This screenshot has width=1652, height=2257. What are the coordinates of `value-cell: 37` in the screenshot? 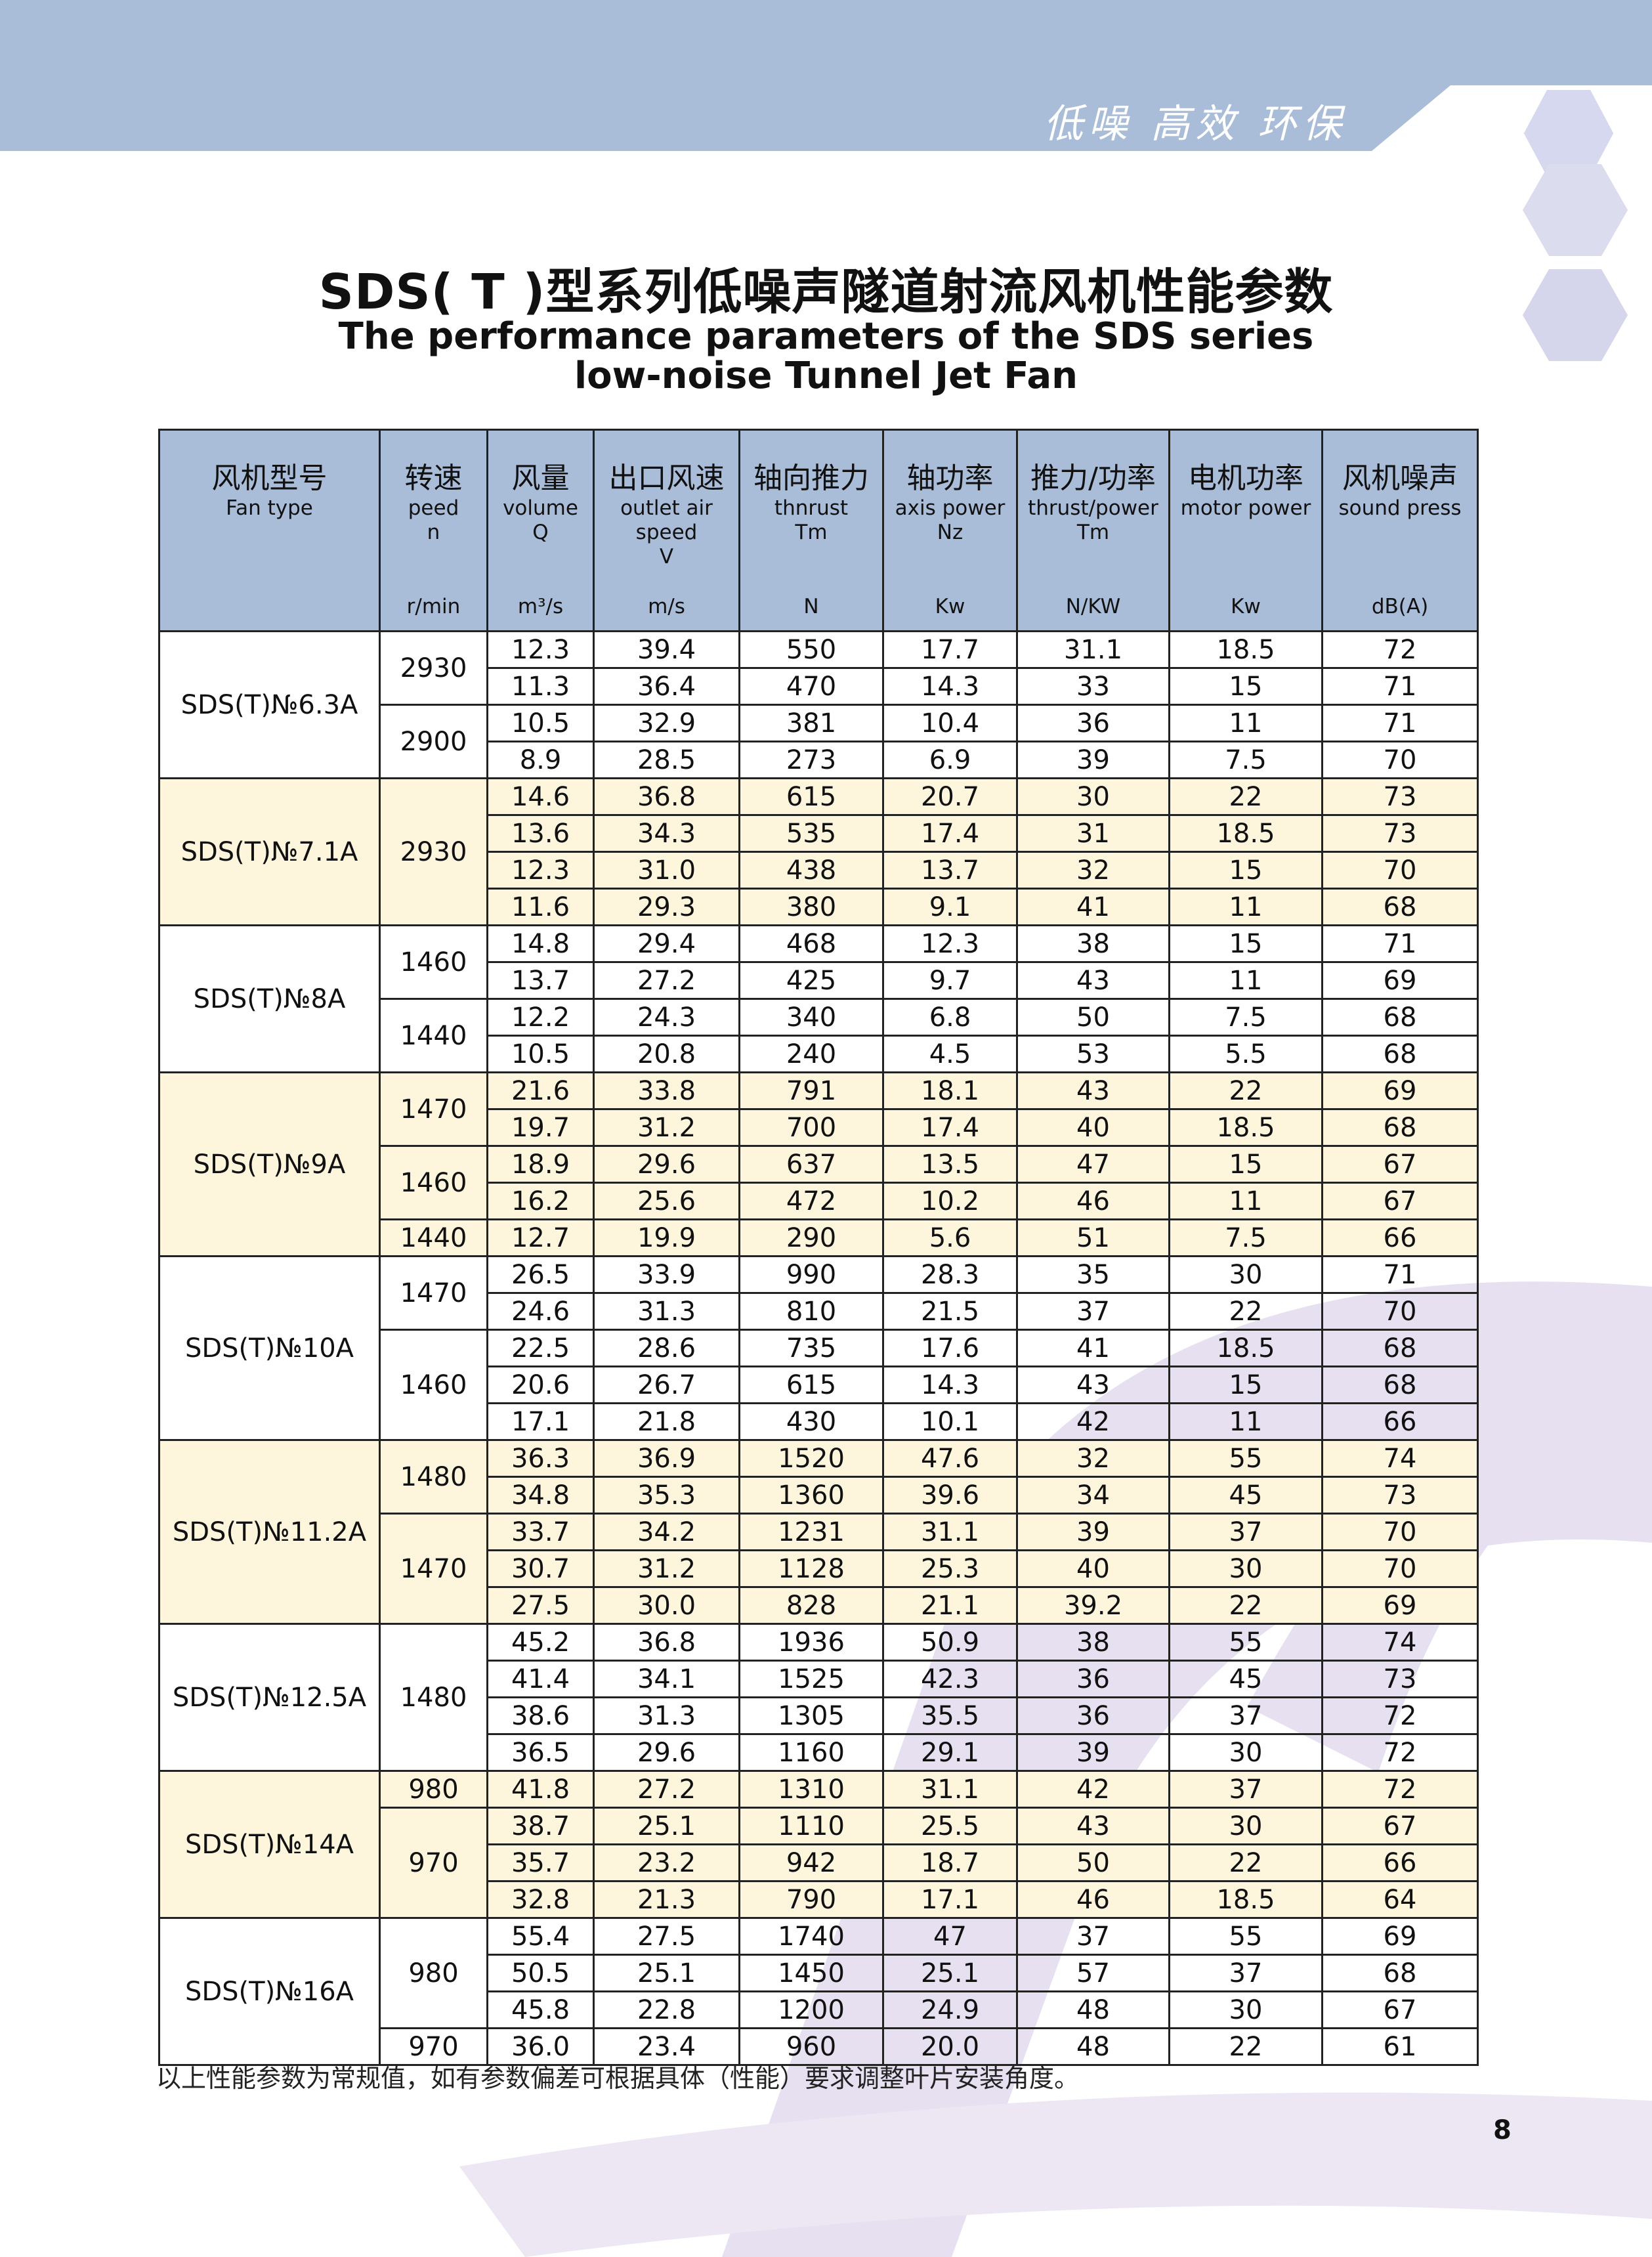 It's located at (1093, 1936).